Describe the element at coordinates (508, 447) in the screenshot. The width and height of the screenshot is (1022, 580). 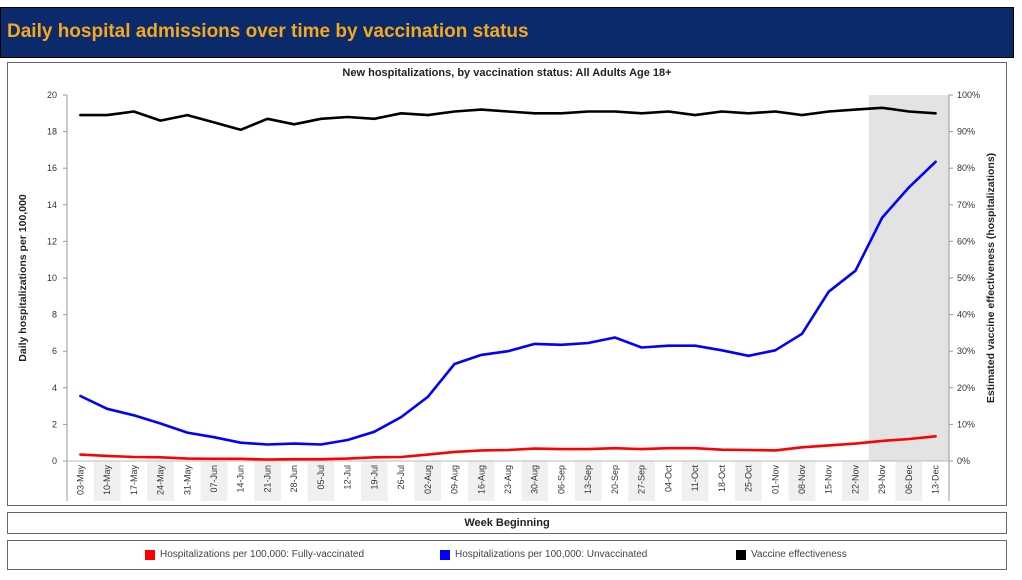
I see `series-line-fully-vaccinated` at that location.